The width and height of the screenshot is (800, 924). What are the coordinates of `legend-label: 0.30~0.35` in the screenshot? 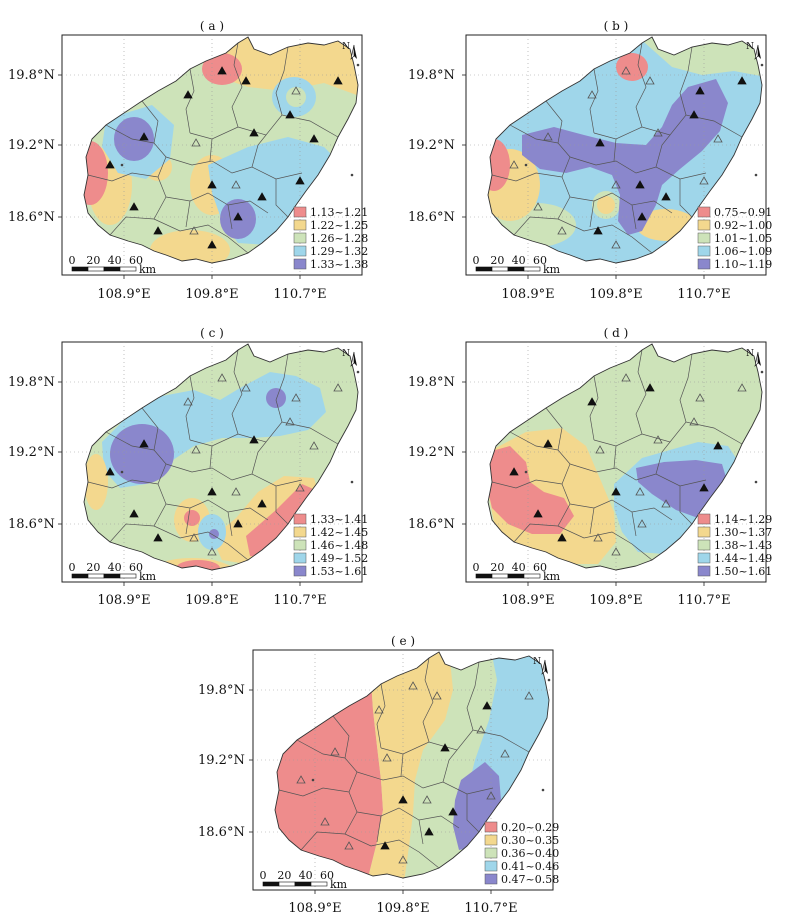 It's located at (530, 840).